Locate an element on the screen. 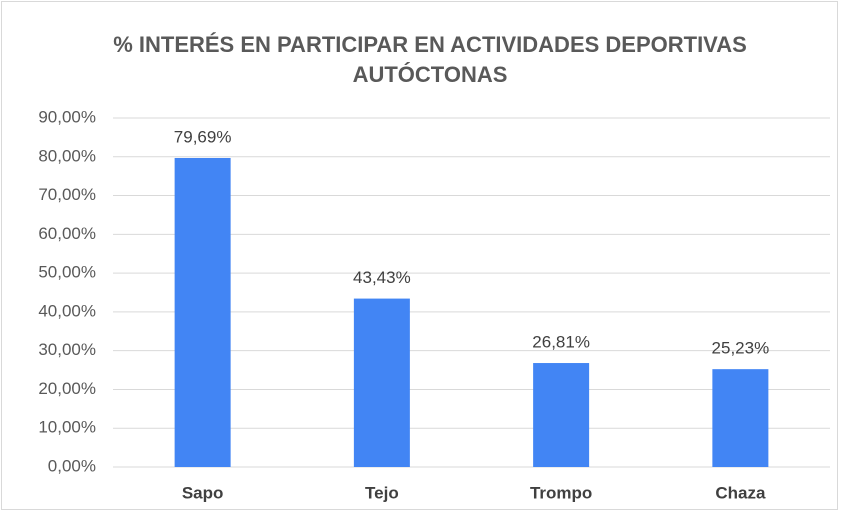 This screenshot has height=512, width=843. data-label: 79,69% is located at coordinates (203, 136).